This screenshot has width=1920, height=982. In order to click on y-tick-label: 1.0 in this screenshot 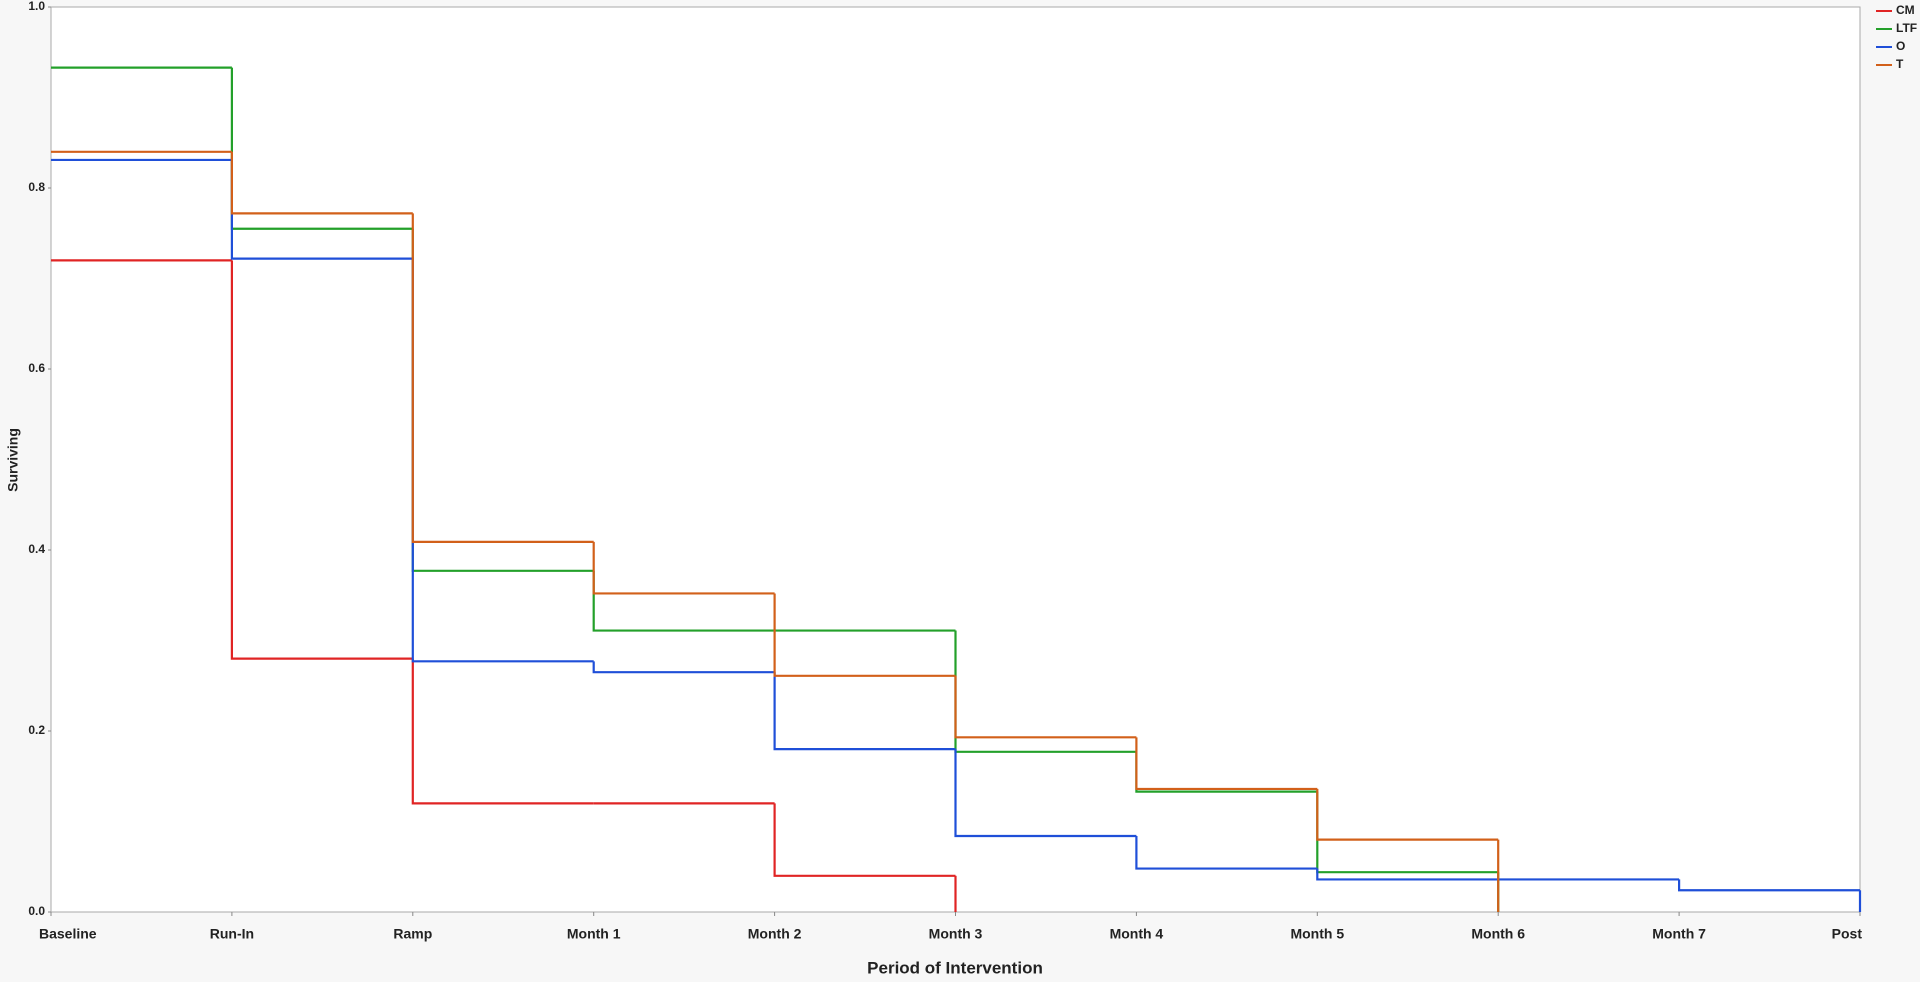, I will do `click(36, 6)`.